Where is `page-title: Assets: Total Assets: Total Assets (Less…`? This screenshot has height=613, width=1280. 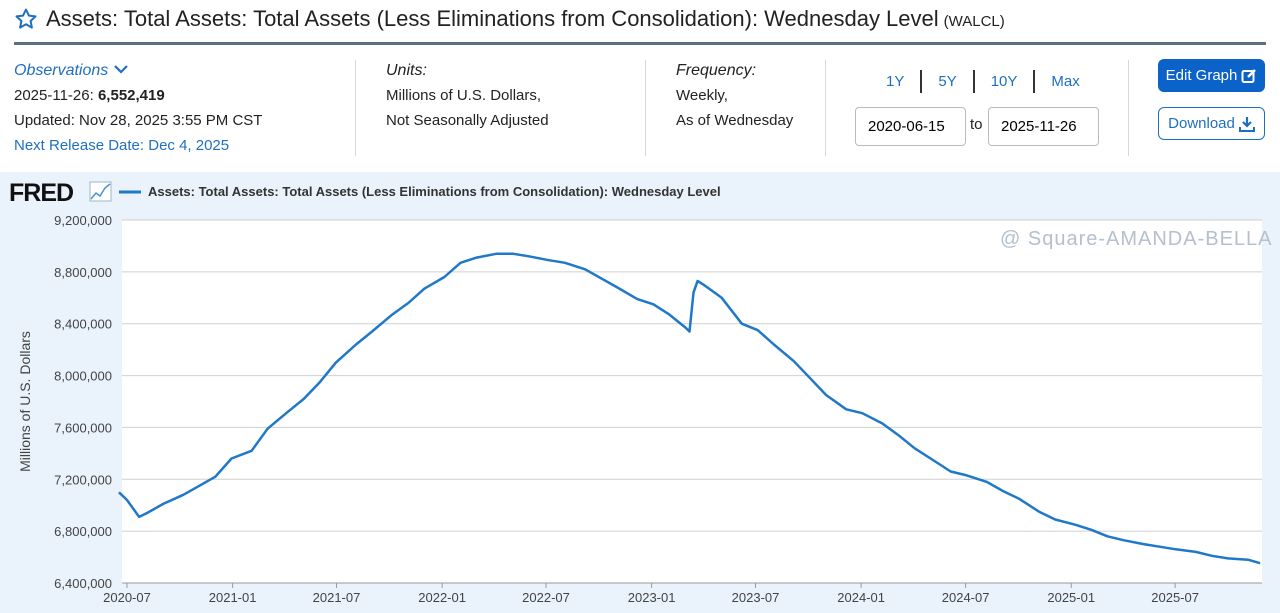
page-title: Assets: Total Assets: Total Assets (Less… is located at coordinates (509, 19).